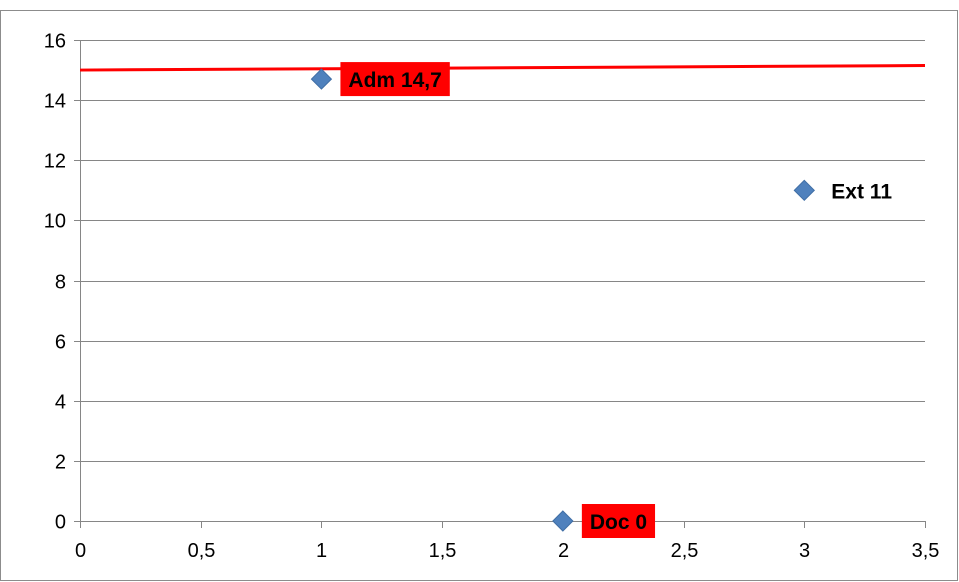  Describe the element at coordinates (80, 551) in the screenshot. I see `x-tick-label: 0` at that location.